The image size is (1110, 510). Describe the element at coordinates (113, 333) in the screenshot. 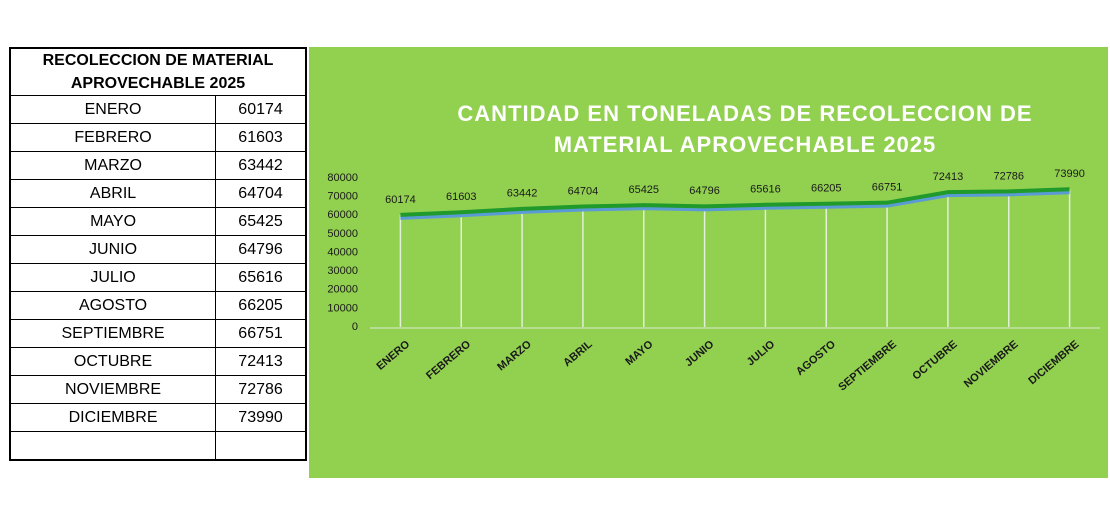

I see `month-cell: SEPTIEMBRE` at that location.